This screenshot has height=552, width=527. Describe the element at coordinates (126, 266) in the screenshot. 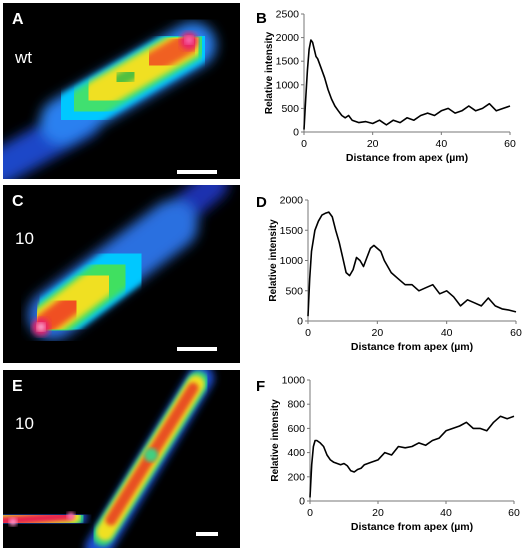

I see `hypha-image-c` at that location.